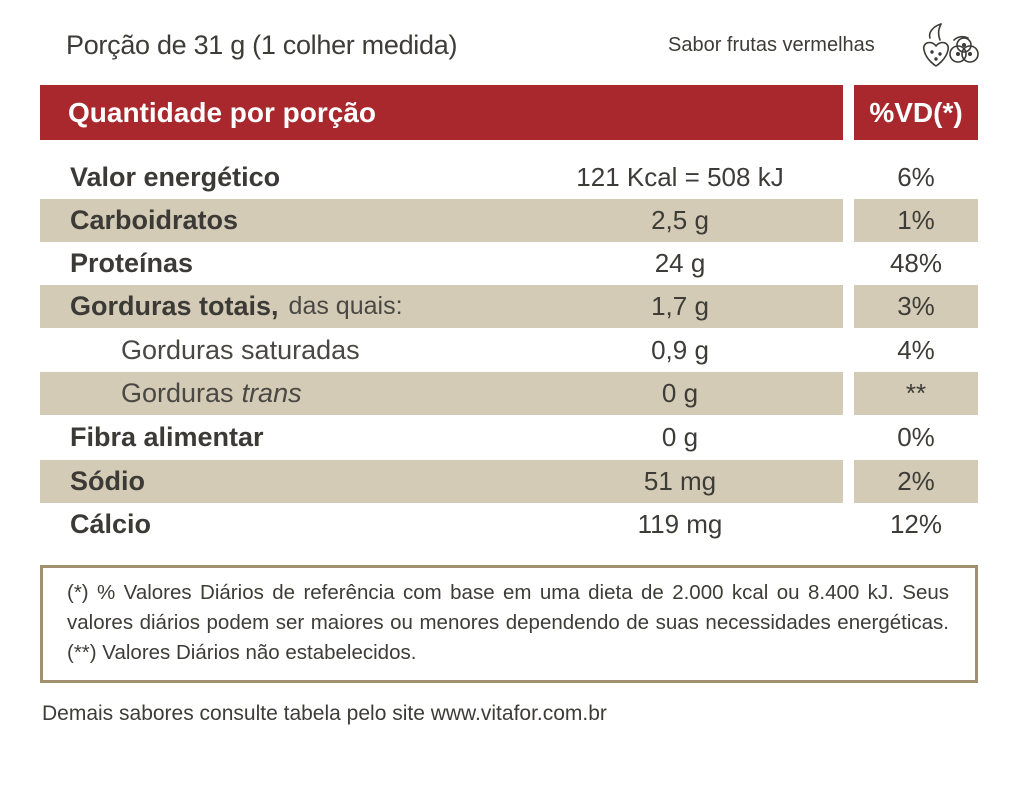 This screenshot has width=1024, height=786. What do you see at coordinates (509, 220) in the screenshot?
I see `table-row-carboidratos: Carboidratos 2,5 g 1%` at bounding box center [509, 220].